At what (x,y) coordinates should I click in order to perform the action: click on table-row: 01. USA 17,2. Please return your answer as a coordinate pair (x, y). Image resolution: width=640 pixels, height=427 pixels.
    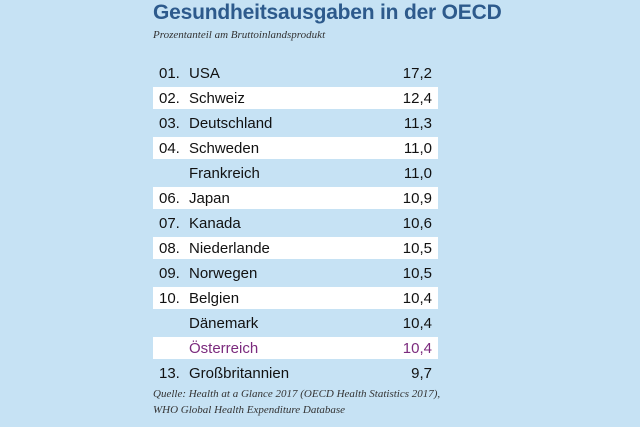
    Looking at the image, I should click on (295, 73).